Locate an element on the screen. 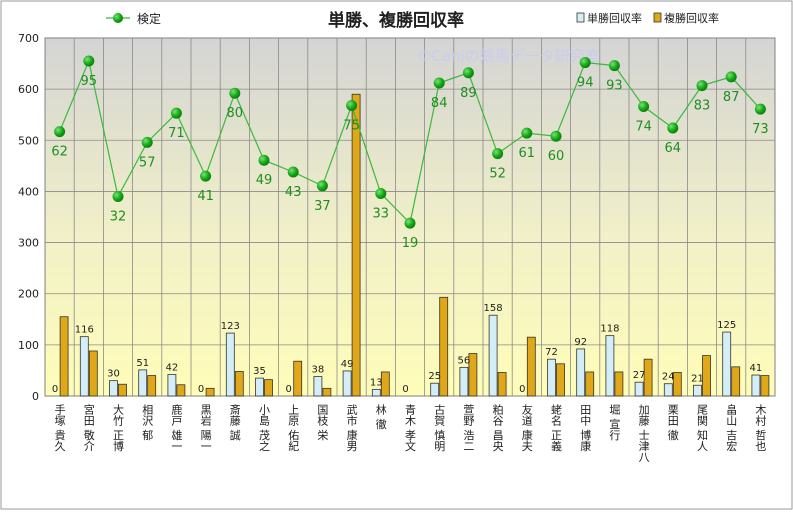  win-bar-label: 25 is located at coordinates (434, 376).